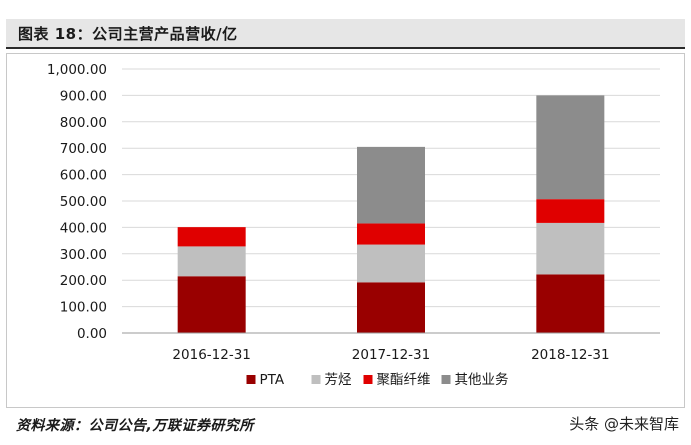  I want to click on y-tick-label: 100.00, so click(83, 308).